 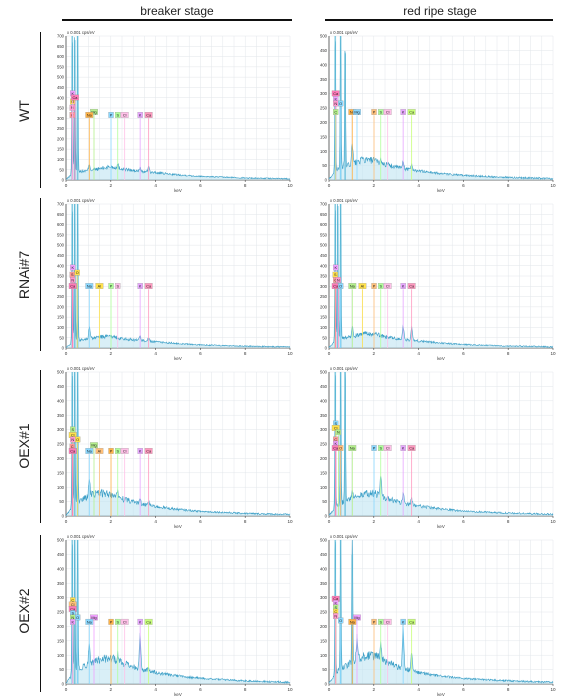 I want to click on y-tick-label: 300, so click(x=61, y=286).